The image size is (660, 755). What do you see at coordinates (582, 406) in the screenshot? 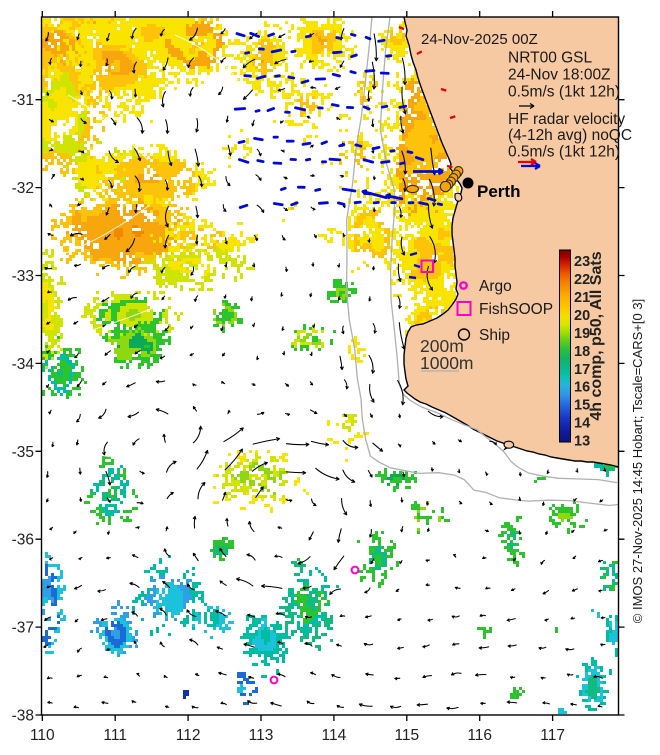
I see `svg-text: 15` at bounding box center [582, 406].